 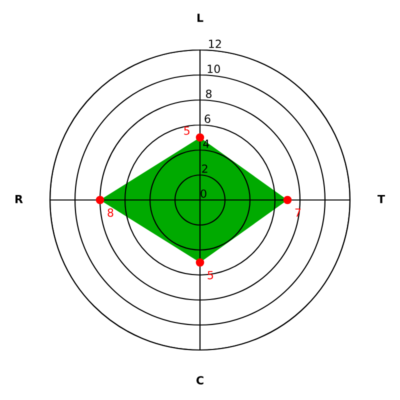 I want to click on y-tick-label: 0, so click(x=203, y=193).